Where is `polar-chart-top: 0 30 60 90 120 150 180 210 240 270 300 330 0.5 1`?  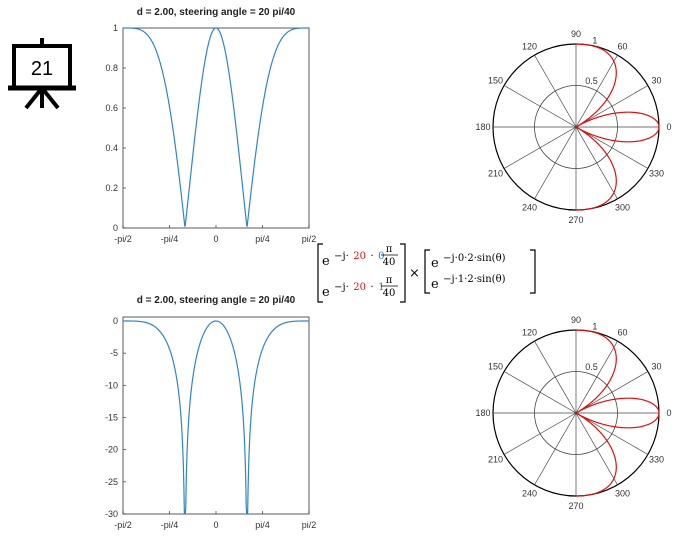 polar-chart-top: 0 30 60 90 120 150 180 210 240 270 300 330 0.5 1 is located at coordinates (573, 127).